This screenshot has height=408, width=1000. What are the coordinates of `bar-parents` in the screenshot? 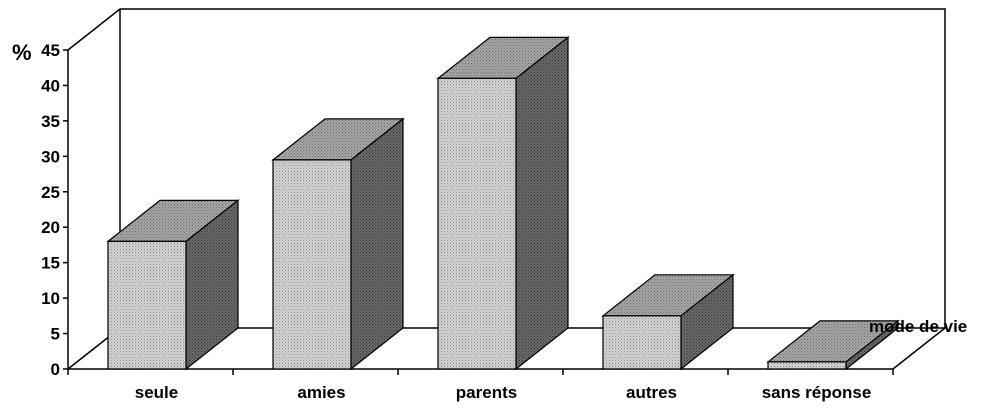 It's located at (503, 203).